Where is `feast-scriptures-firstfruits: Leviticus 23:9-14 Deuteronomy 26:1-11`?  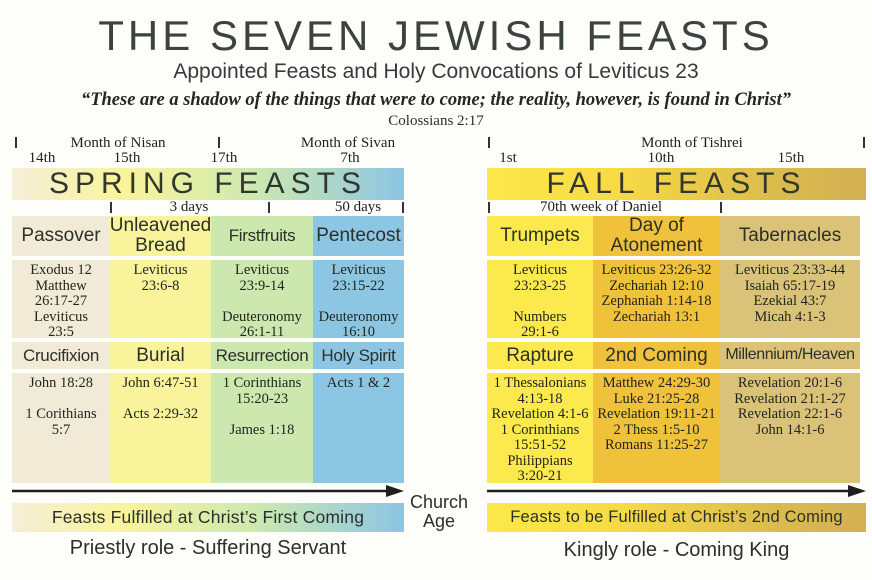
feast-scriptures-firstfruits: Leviticus 23:9-14 Deuteronomy 26:1-11 is located at coordinates (262, 300).